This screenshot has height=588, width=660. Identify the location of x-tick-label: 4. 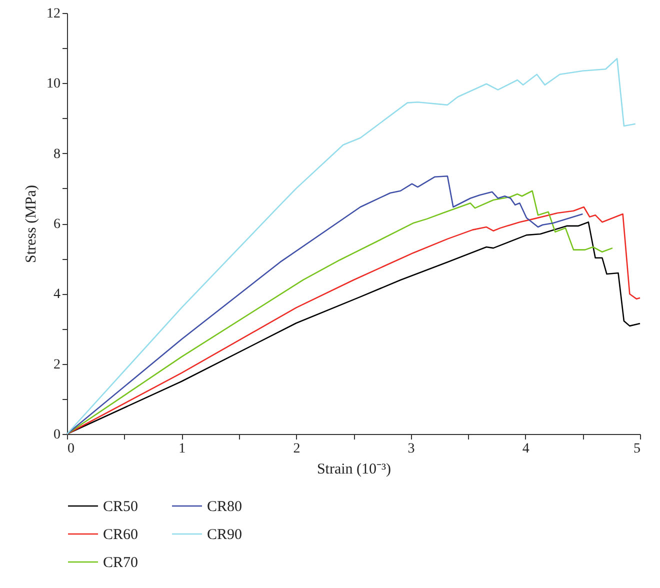
(526, 449).